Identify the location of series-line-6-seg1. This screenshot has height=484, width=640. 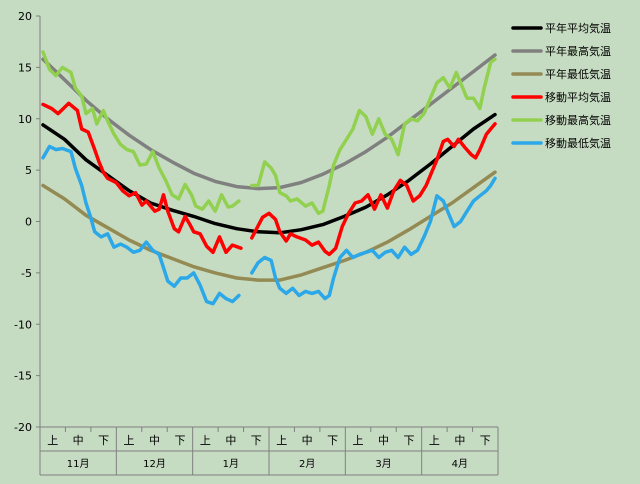
(141, 225).